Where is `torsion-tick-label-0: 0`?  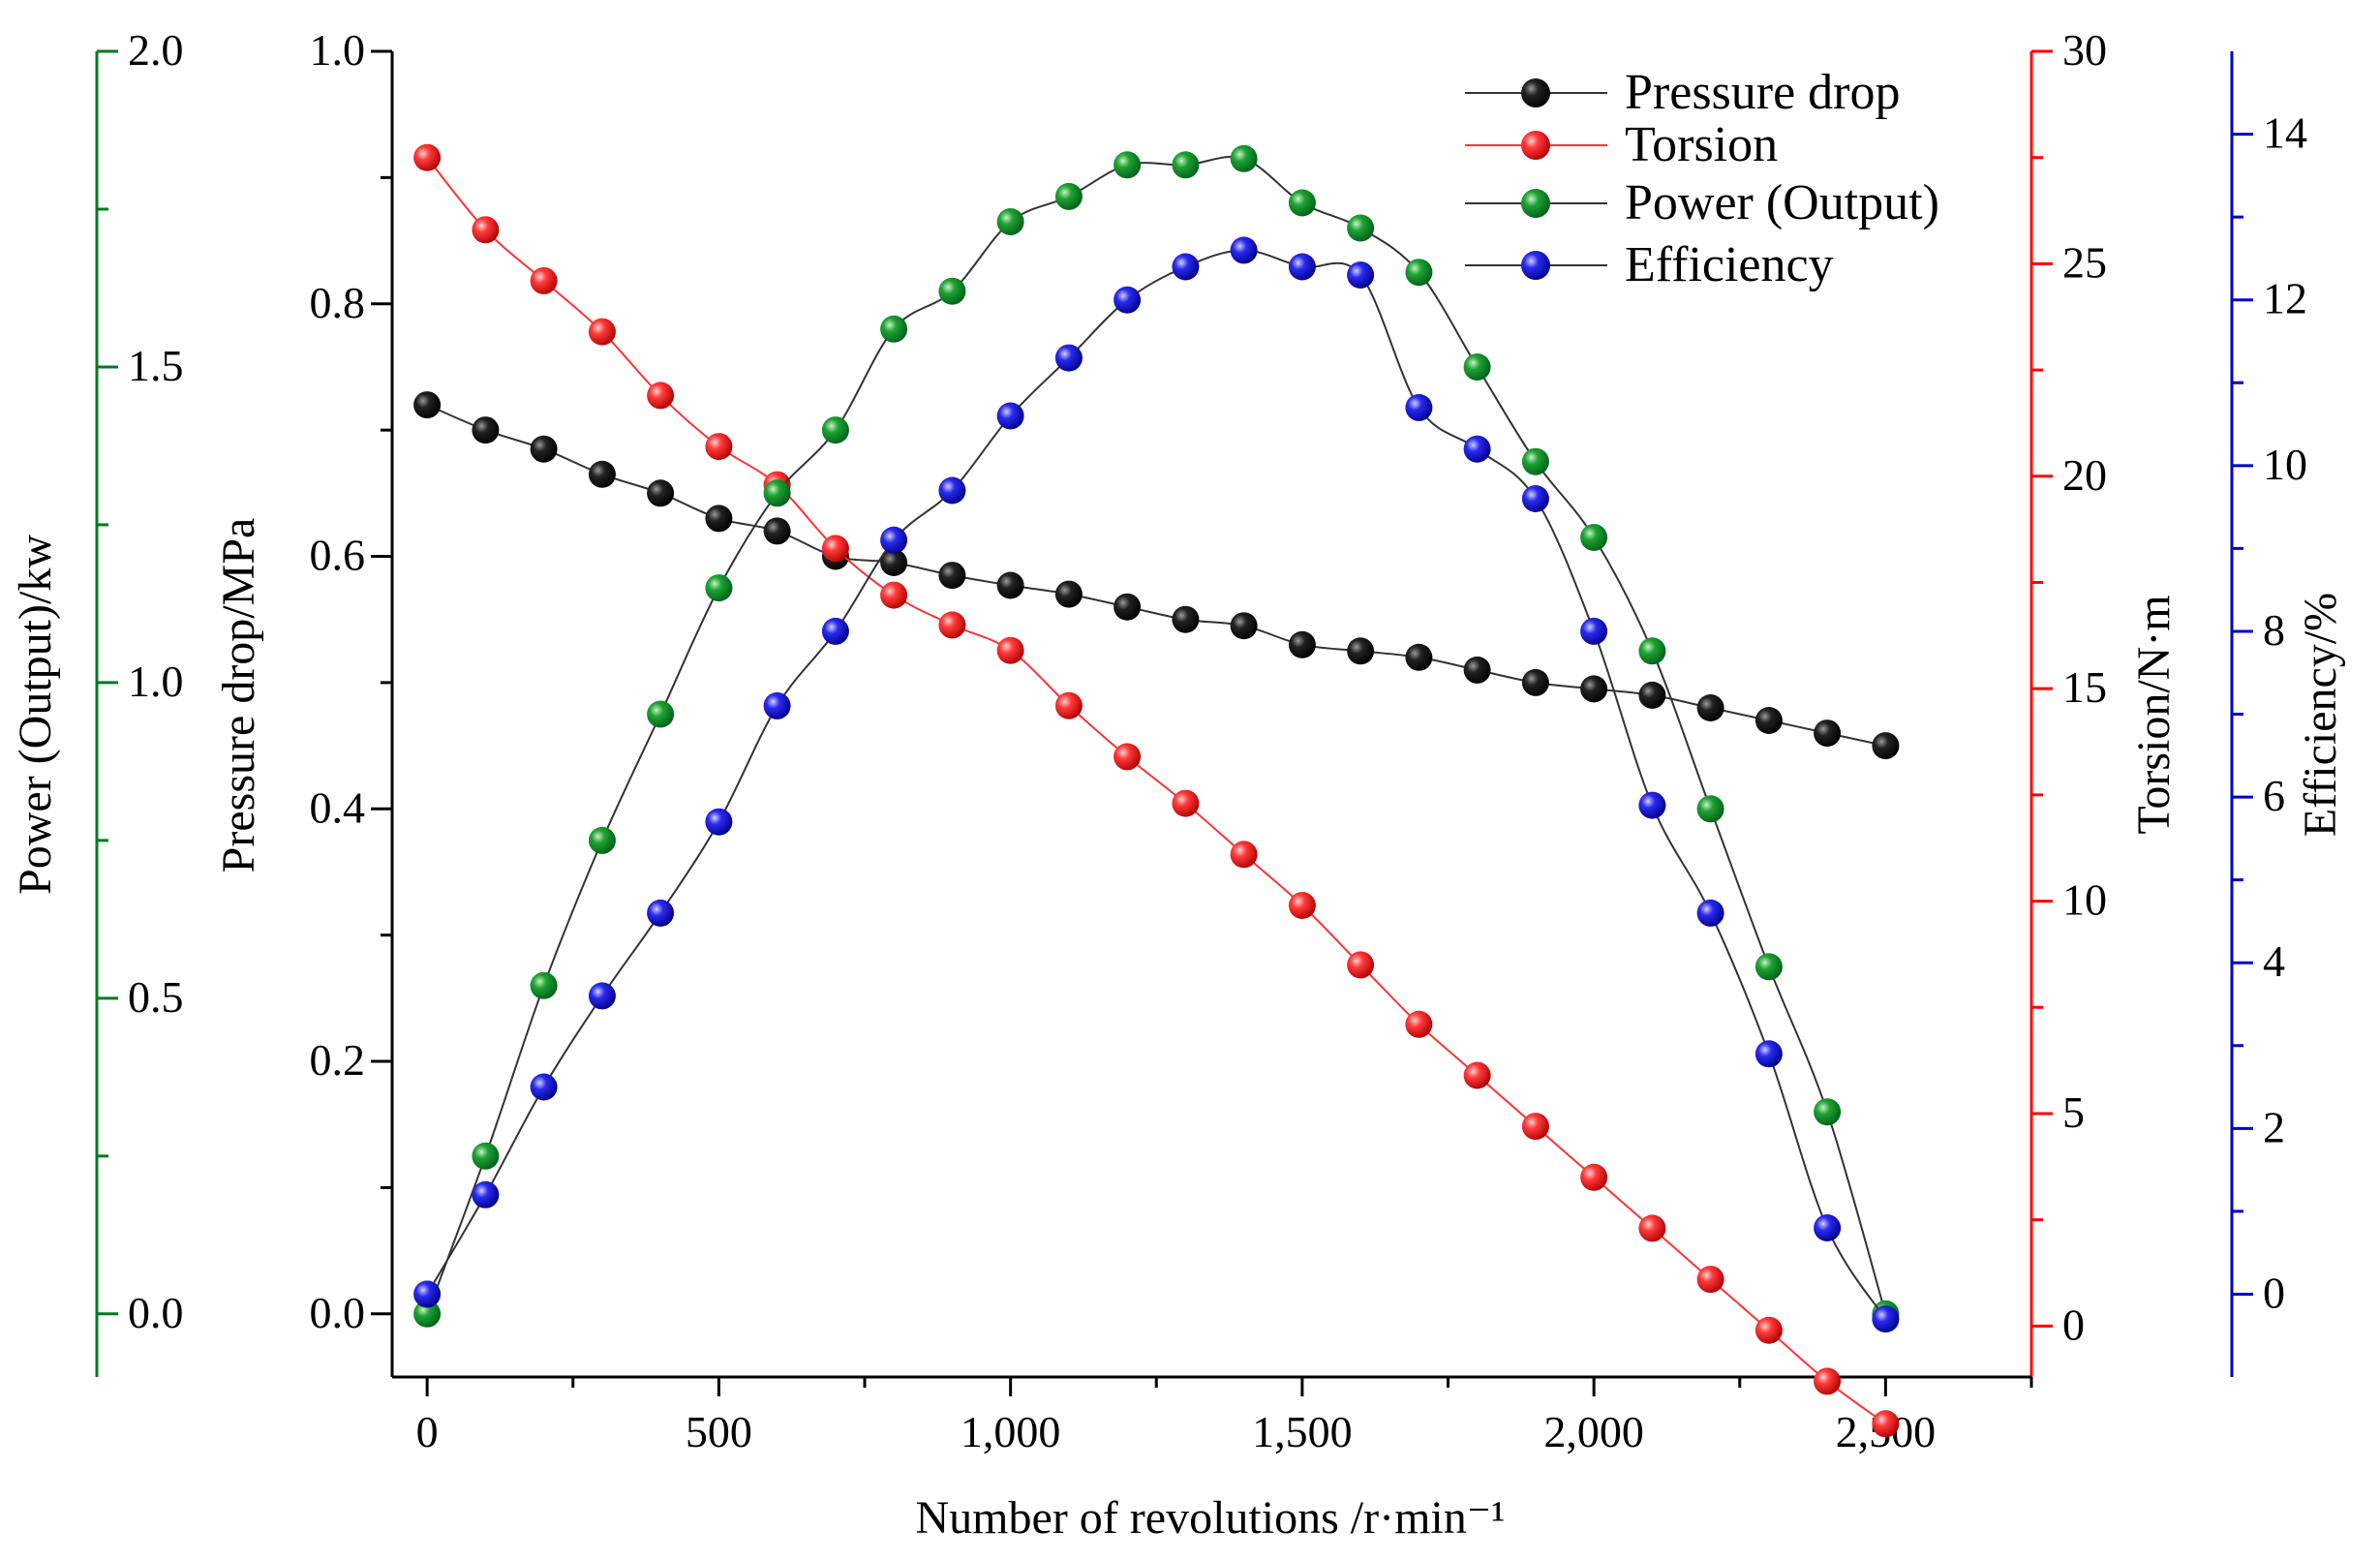 torsion-tick-label-0: 0 is located at coordinates (2074, 1324).